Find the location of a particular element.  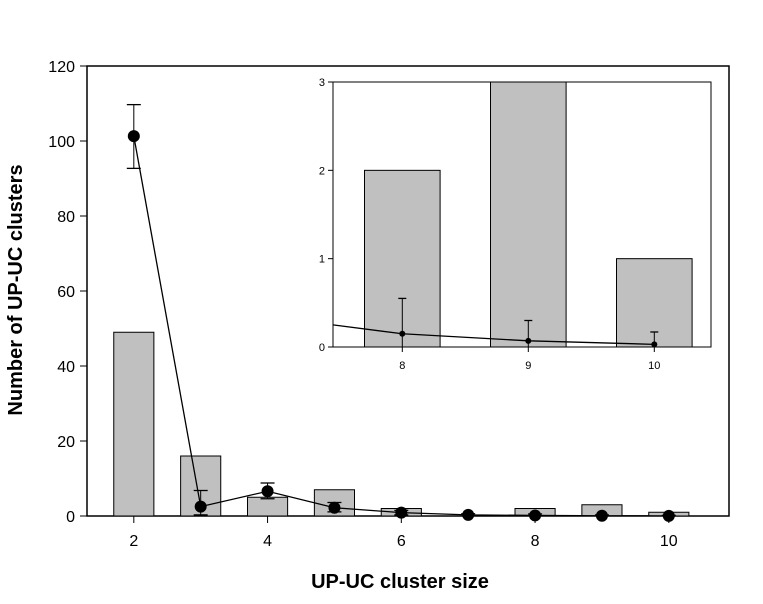

x-tick-label-4: 4 is located at coordinates (267, 541).